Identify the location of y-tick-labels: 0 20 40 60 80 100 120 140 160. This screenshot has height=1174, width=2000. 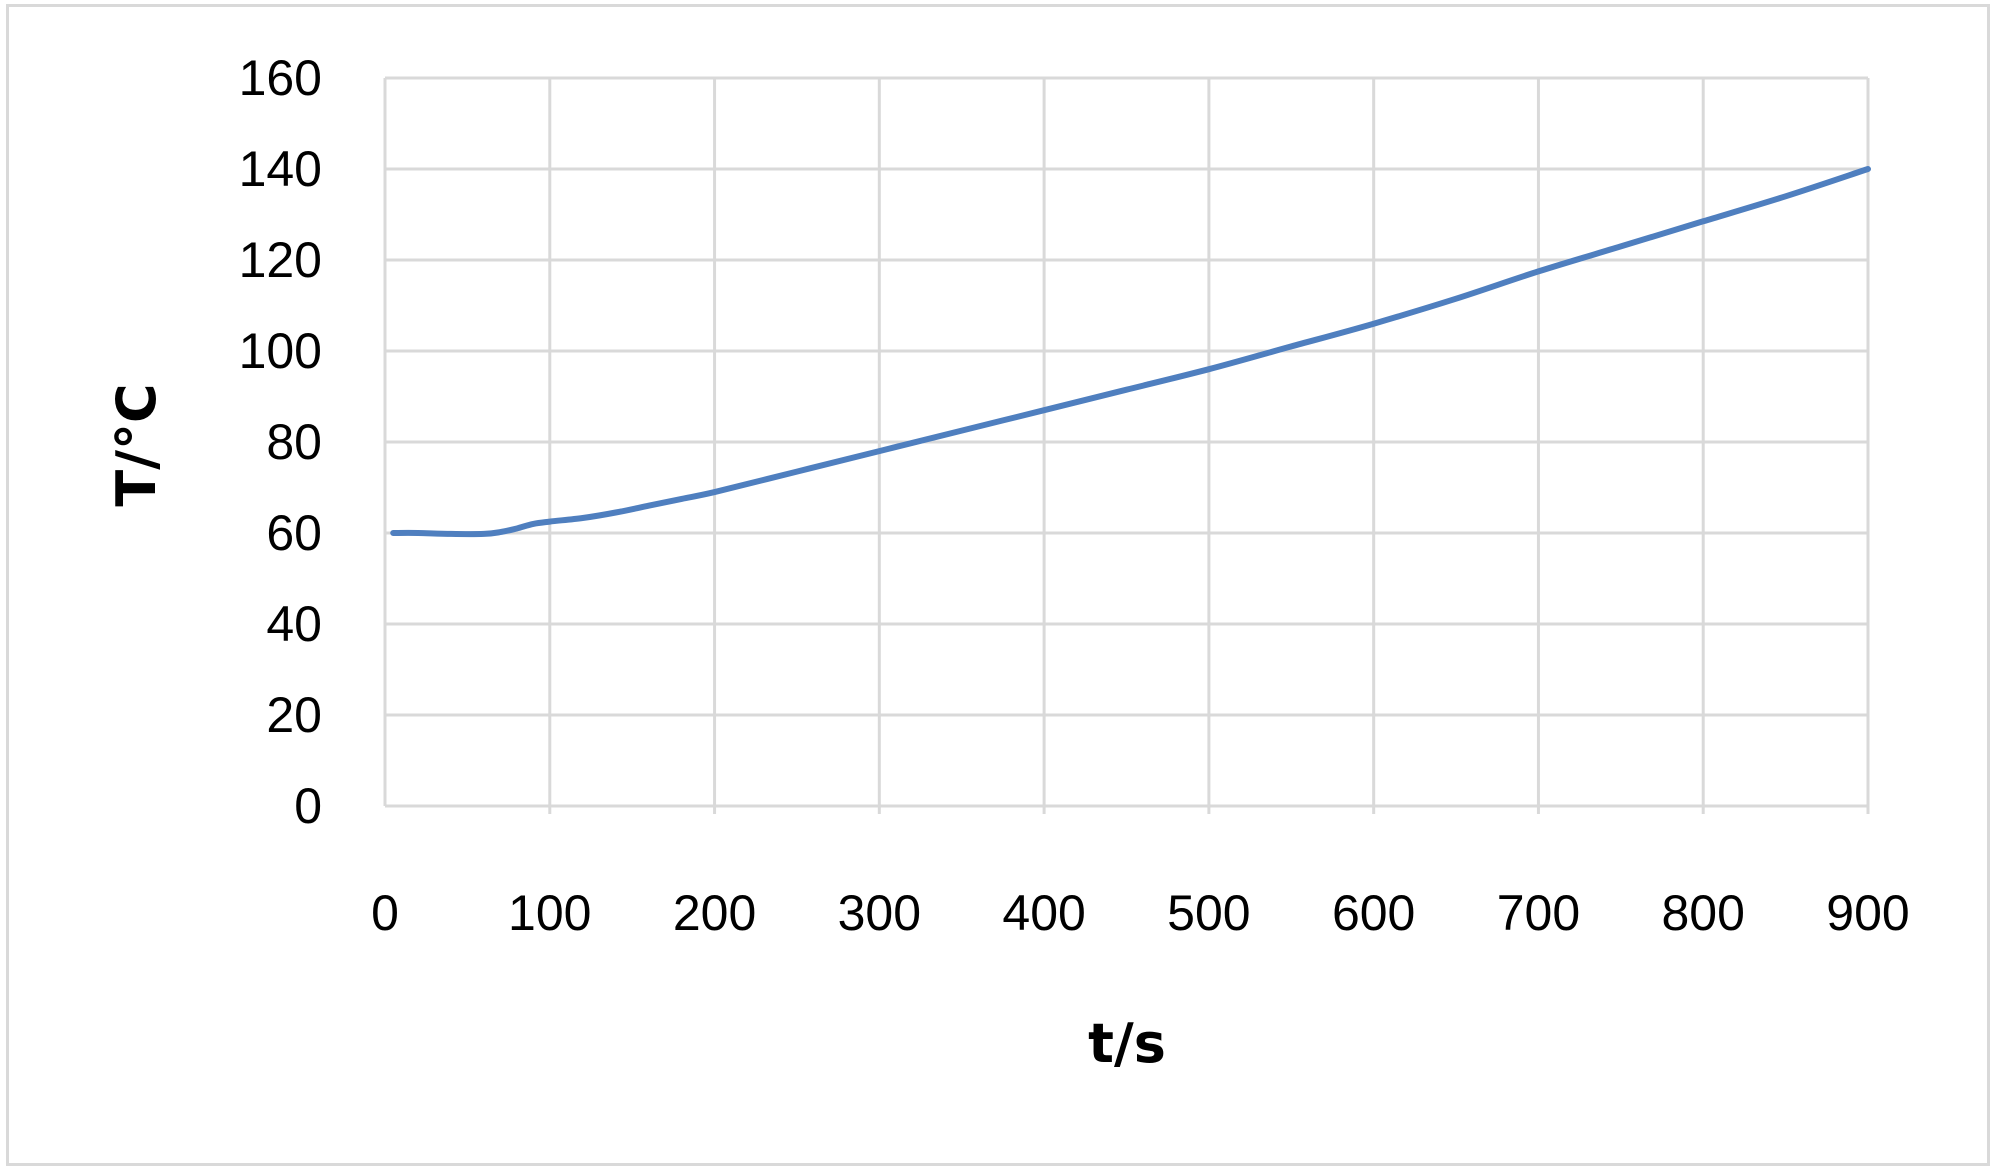
(280, 442).